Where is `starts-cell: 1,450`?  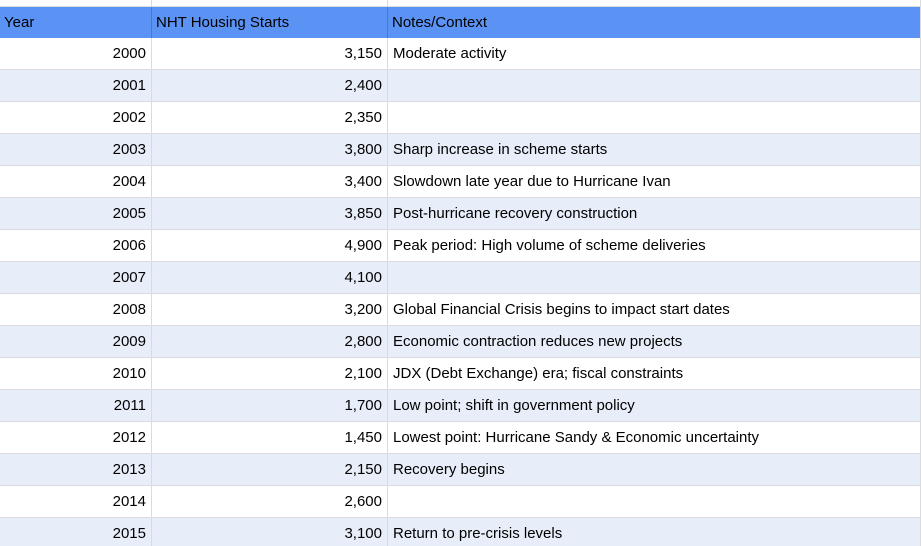 starts-cell: 1,450 is located at coordinates (270, 438).